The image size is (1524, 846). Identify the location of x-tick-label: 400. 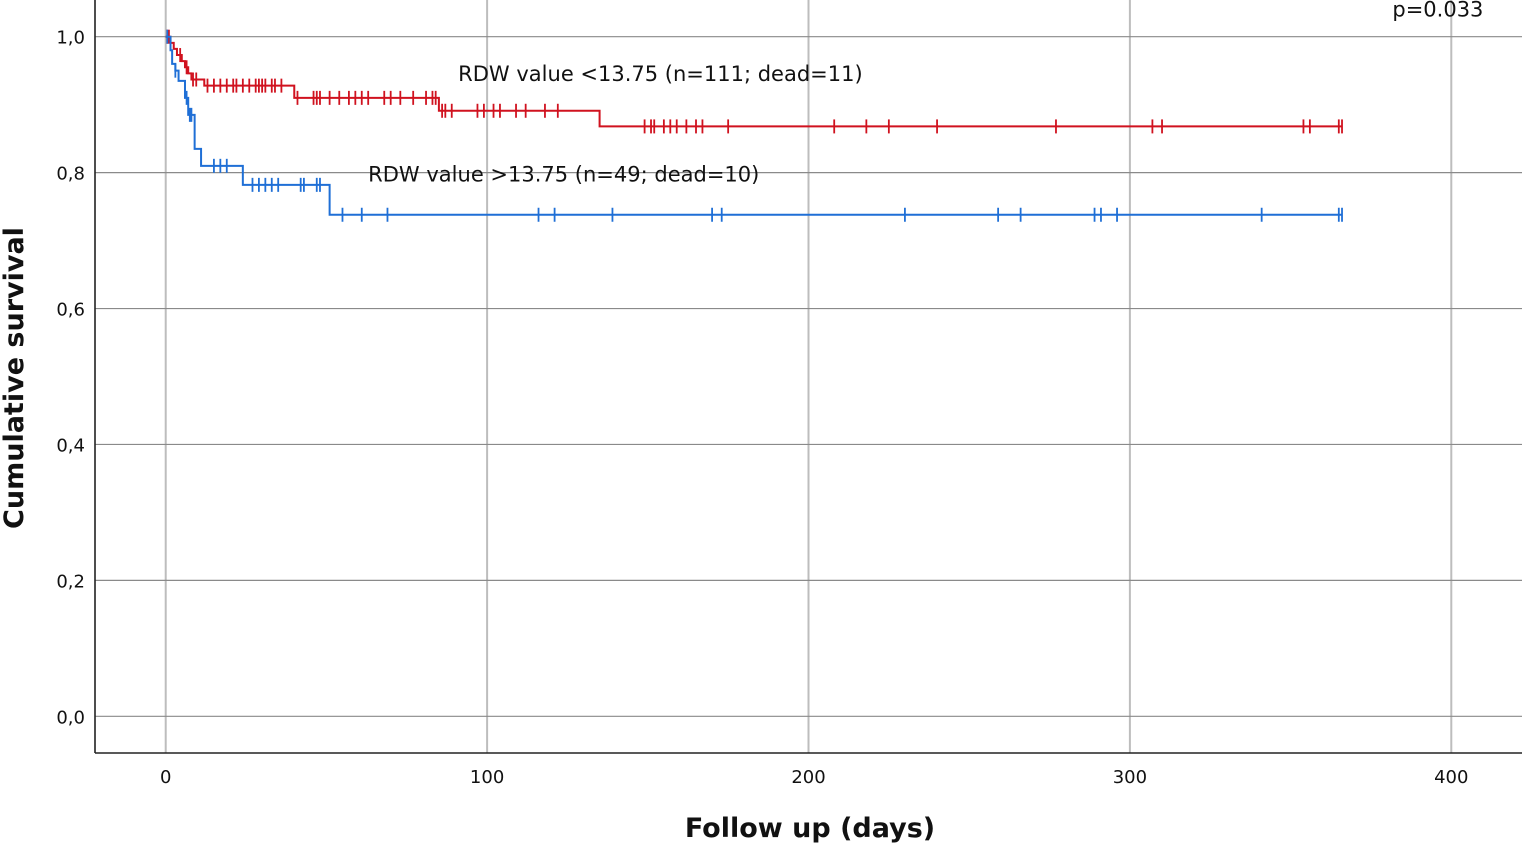
(1451, 777).